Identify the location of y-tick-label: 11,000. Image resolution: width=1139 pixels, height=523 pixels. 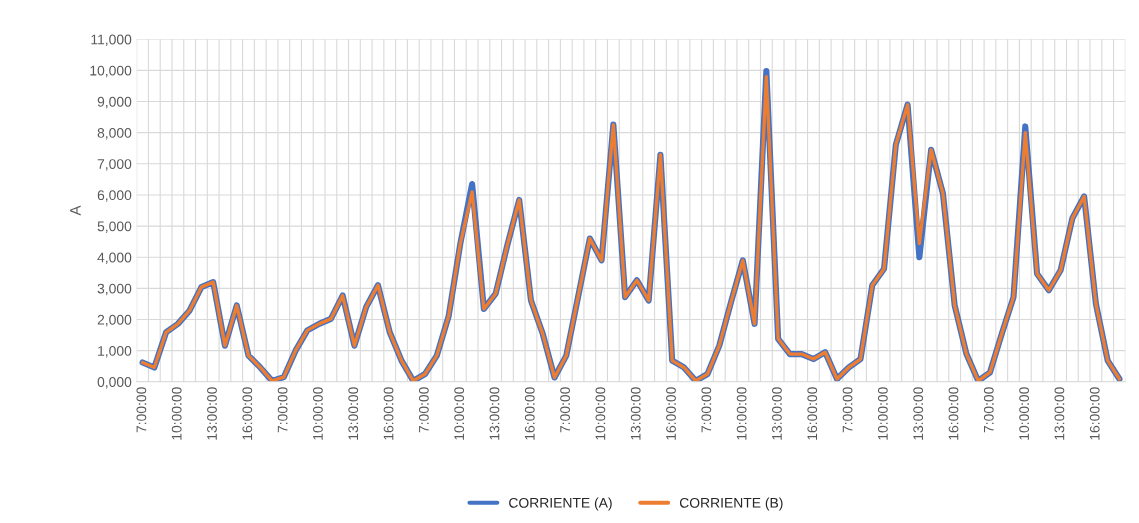
(111, 40).